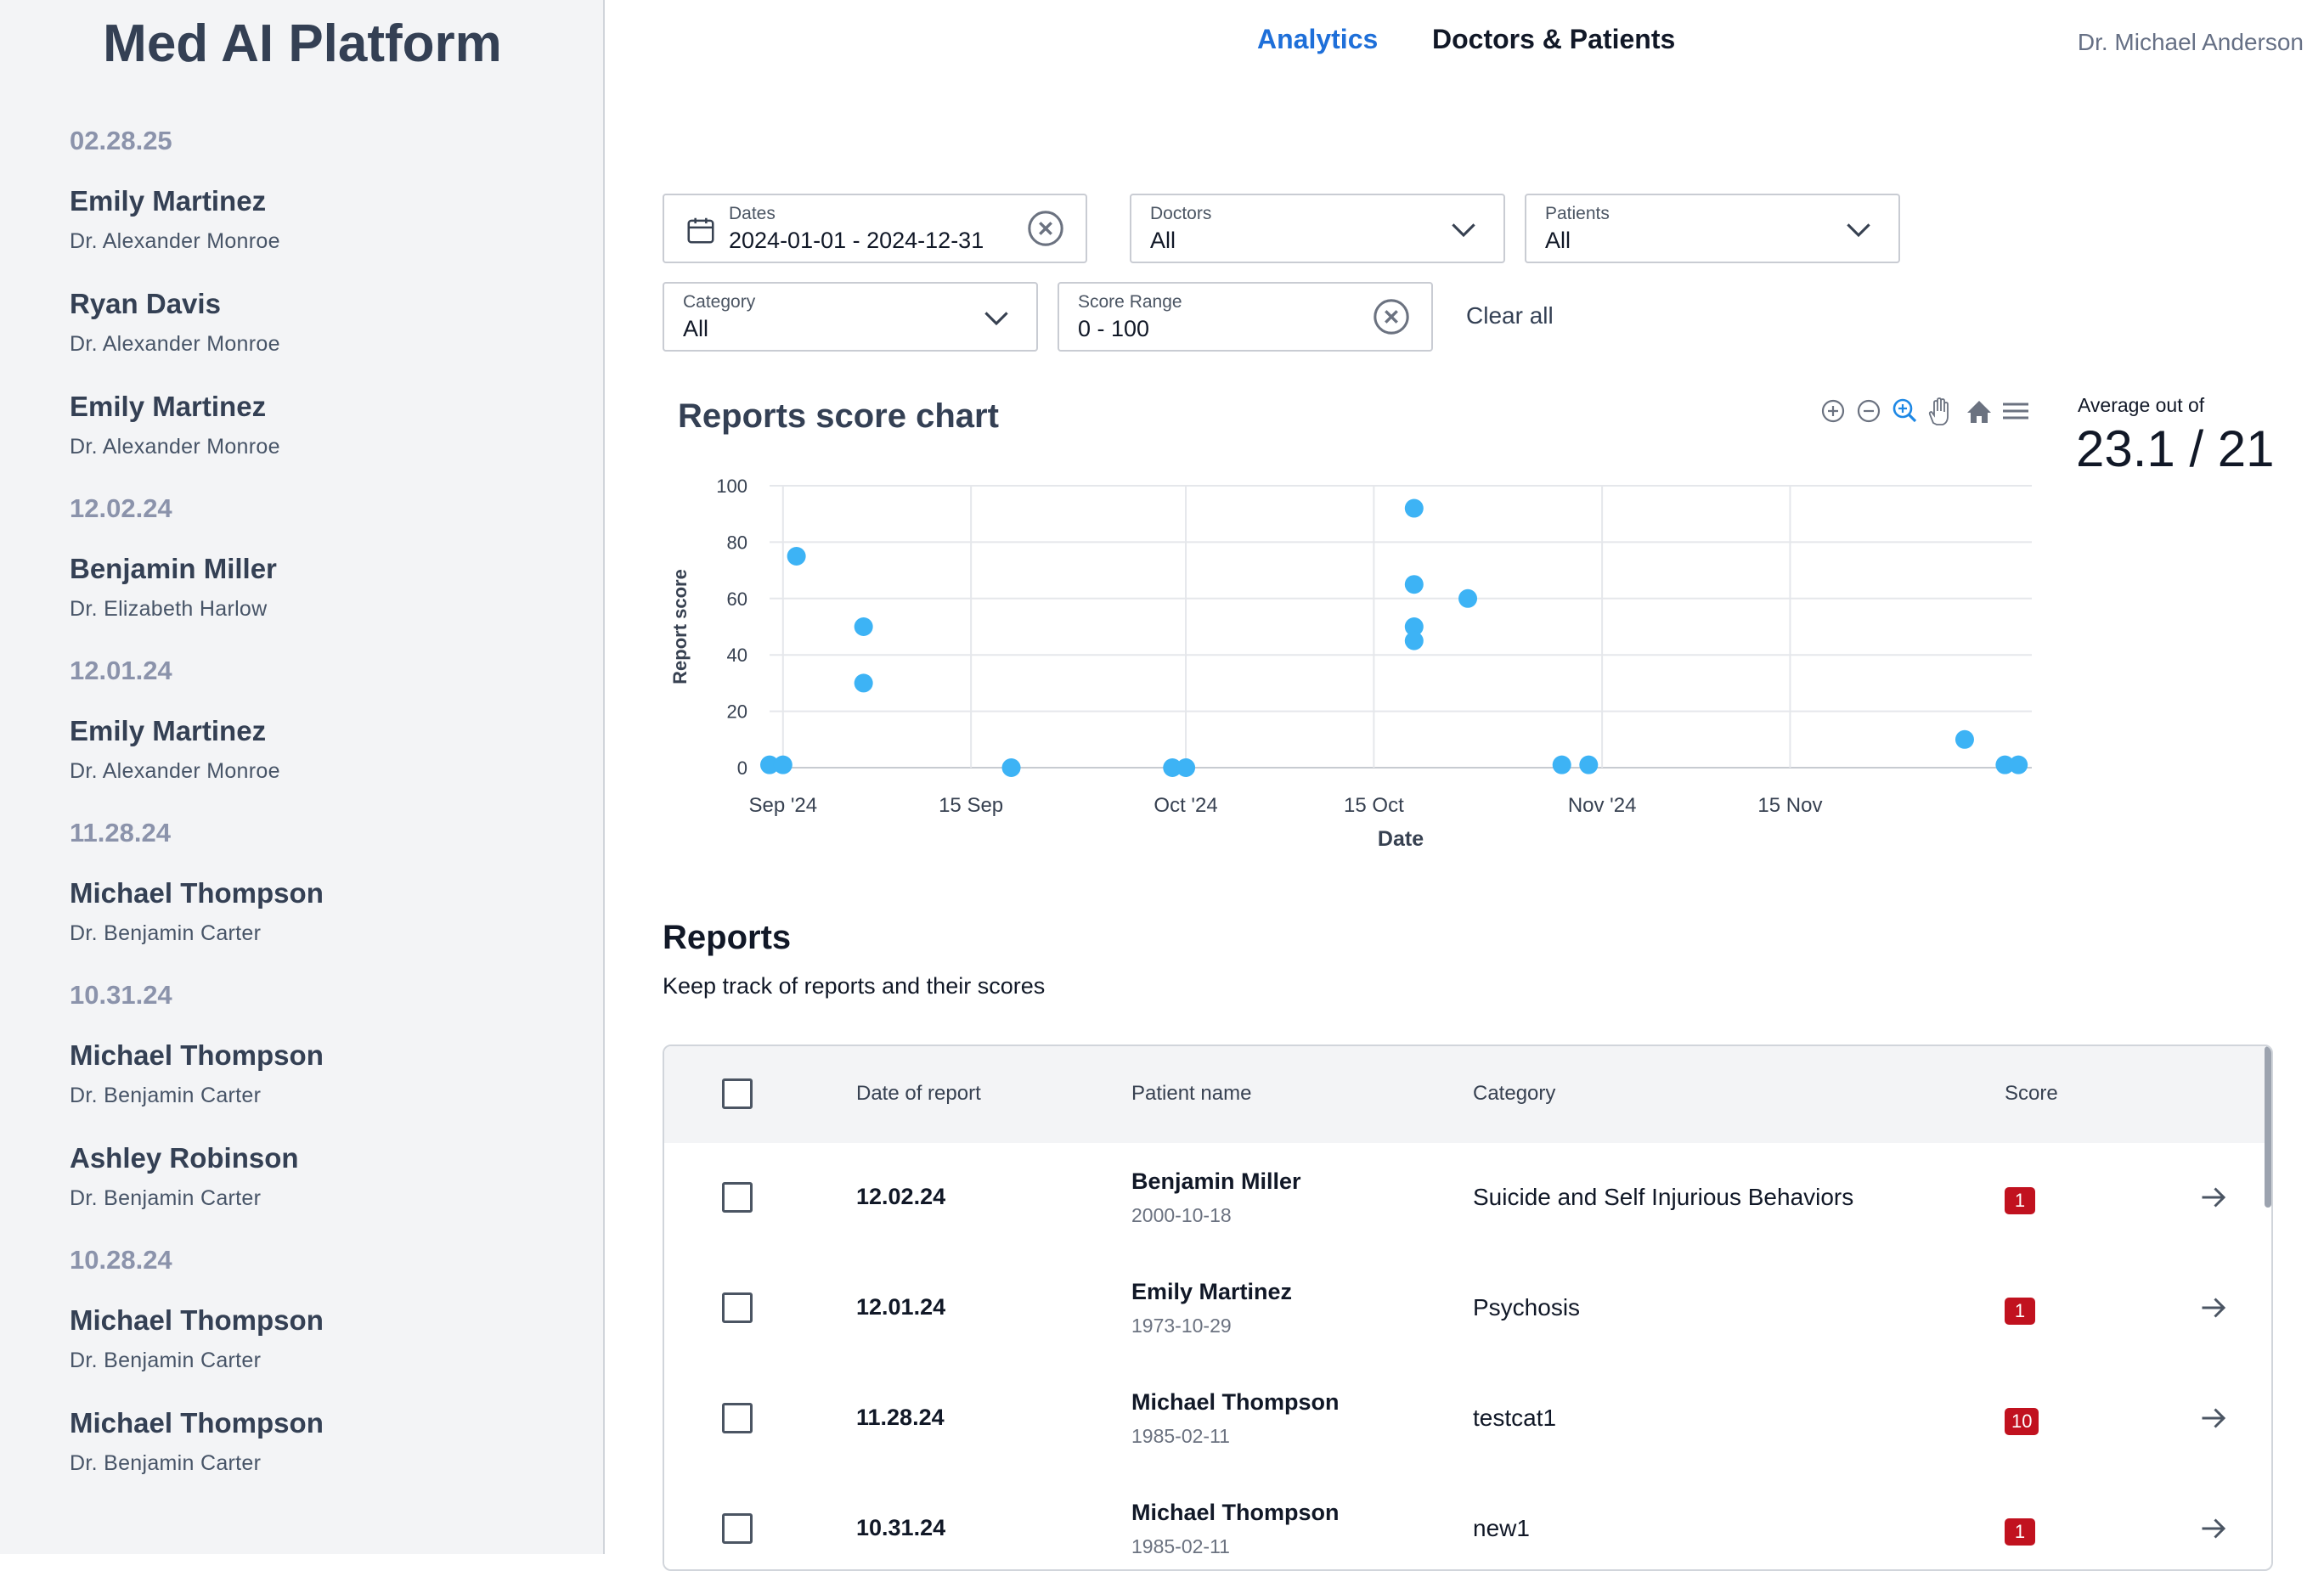  What do you see at coordinates (1130, 302) in the screenshot?
I see `score-range-label: Score Range` at bounding box center [1130, 302].